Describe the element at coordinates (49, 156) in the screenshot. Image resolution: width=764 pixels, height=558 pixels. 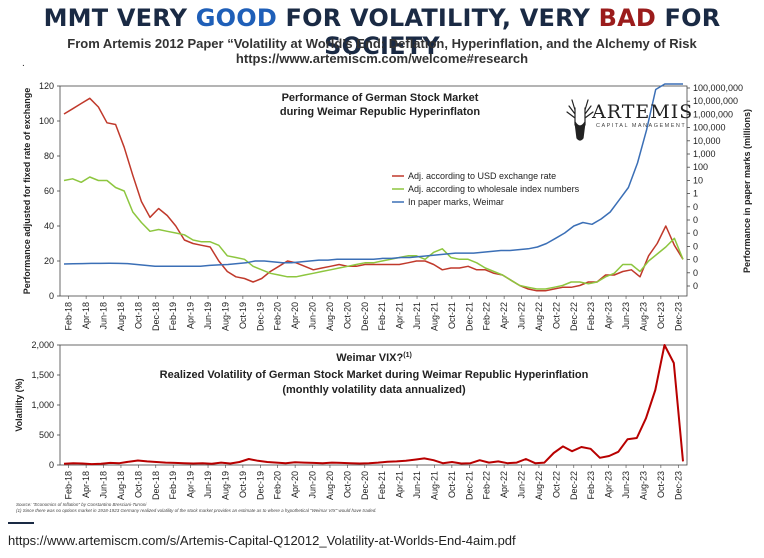
I see `y-tick-label: 80` at that location.